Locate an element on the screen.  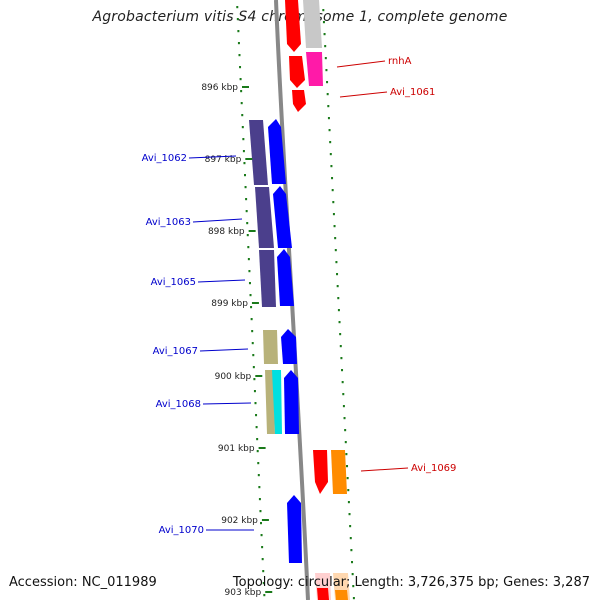
gene-label: Avi_1063 is located at coordinates (168, 222).